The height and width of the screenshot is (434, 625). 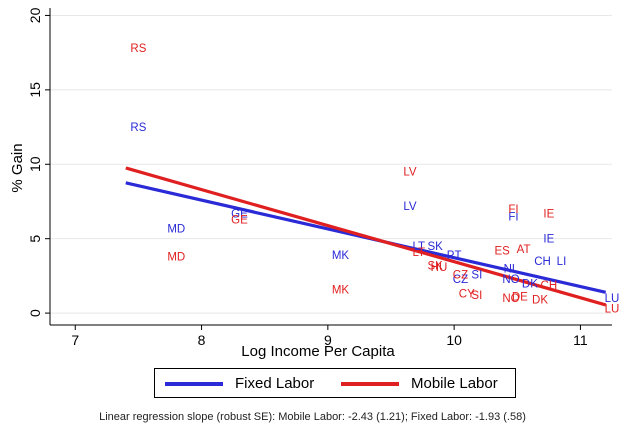 What do you see at coordinates (454, 256) in the screenshot?
I see `point-fixed-labor-pt: PT` at bounding box center [454, 256].